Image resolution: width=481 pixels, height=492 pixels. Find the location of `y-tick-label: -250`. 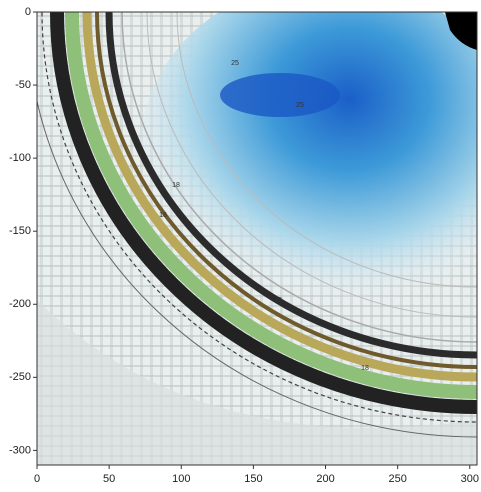

y-tick-label: -250 is located at coordinates (20, 377).